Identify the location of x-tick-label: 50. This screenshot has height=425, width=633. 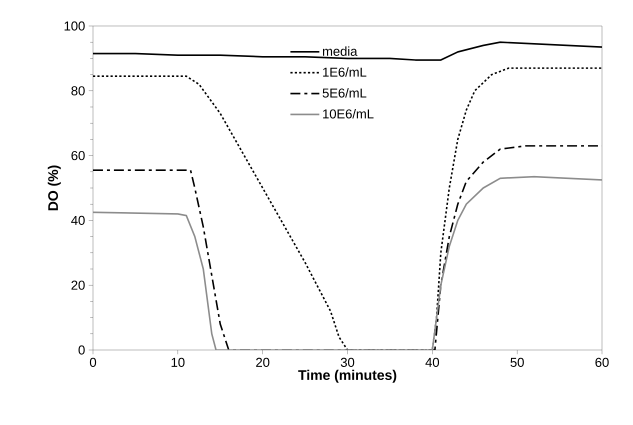
(517, 362).